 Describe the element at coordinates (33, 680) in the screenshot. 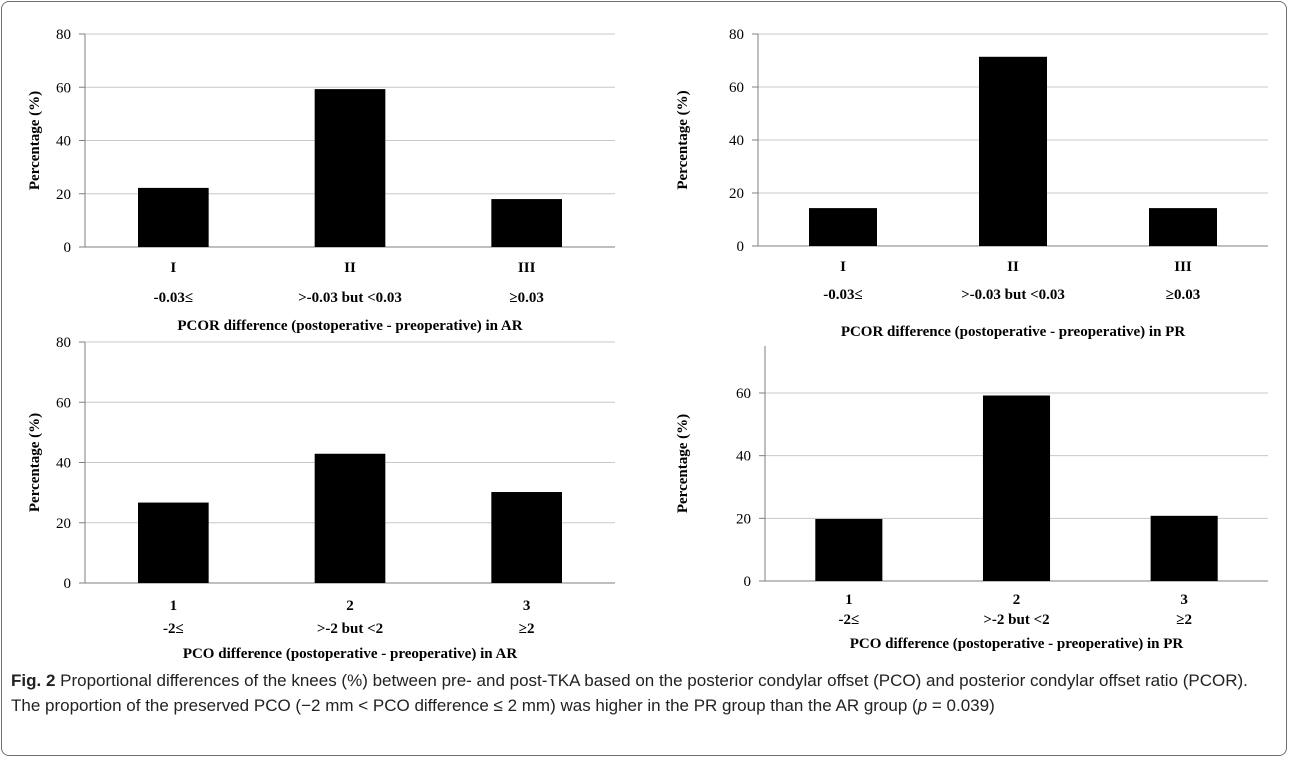

I see `caption-label: Fig. 2` at that location.